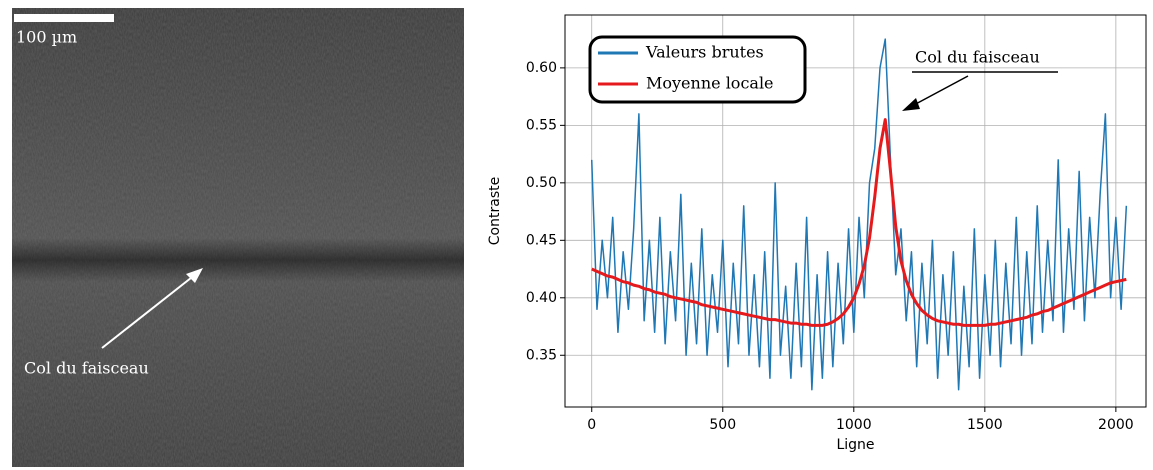  What do you see at coordinates (977, 57) in the screenshot?
I see `annotation: Col du faisceau` at bounding box center [977, 57].